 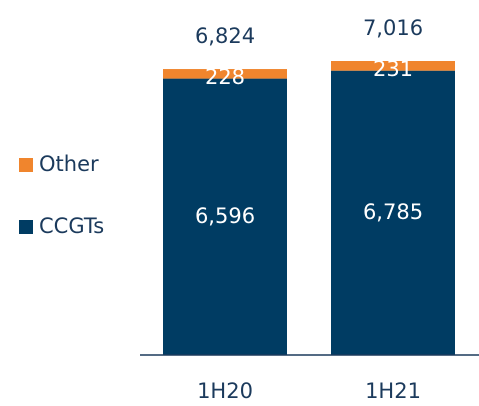 What do you see at coordinates (225, 77) in the screenshot?
I see `segment-label: 228` at bounding box center [225, 77].